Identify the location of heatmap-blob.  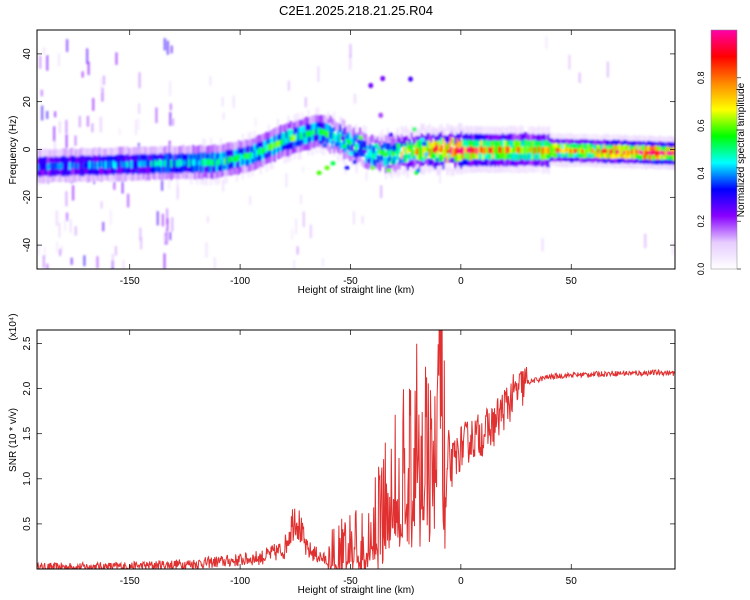
(319, 173).